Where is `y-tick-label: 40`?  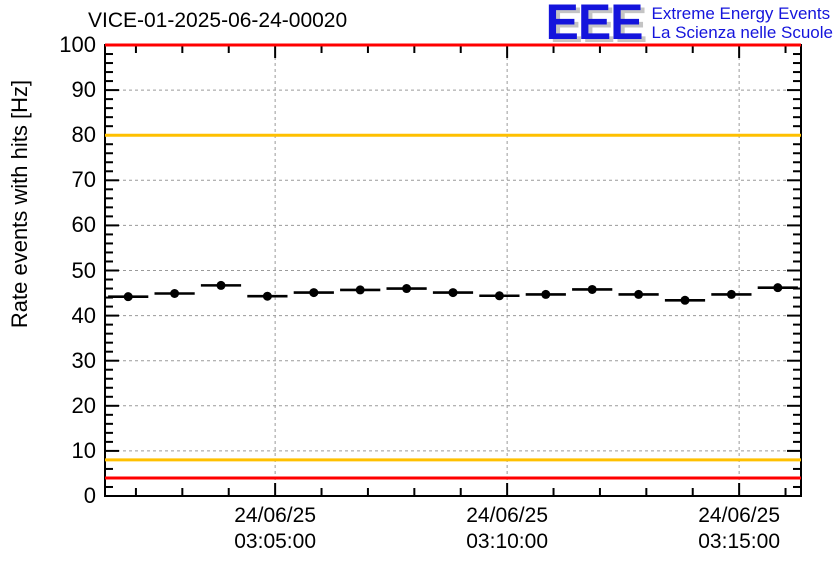
y-tick-label: 40 is located at coordinates (83, 315).